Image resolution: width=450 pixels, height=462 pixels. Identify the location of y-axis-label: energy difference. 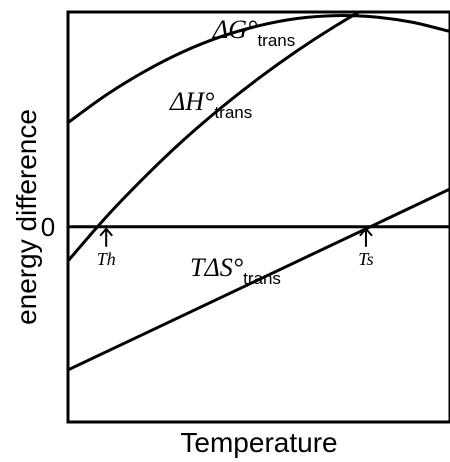
(26, 217).